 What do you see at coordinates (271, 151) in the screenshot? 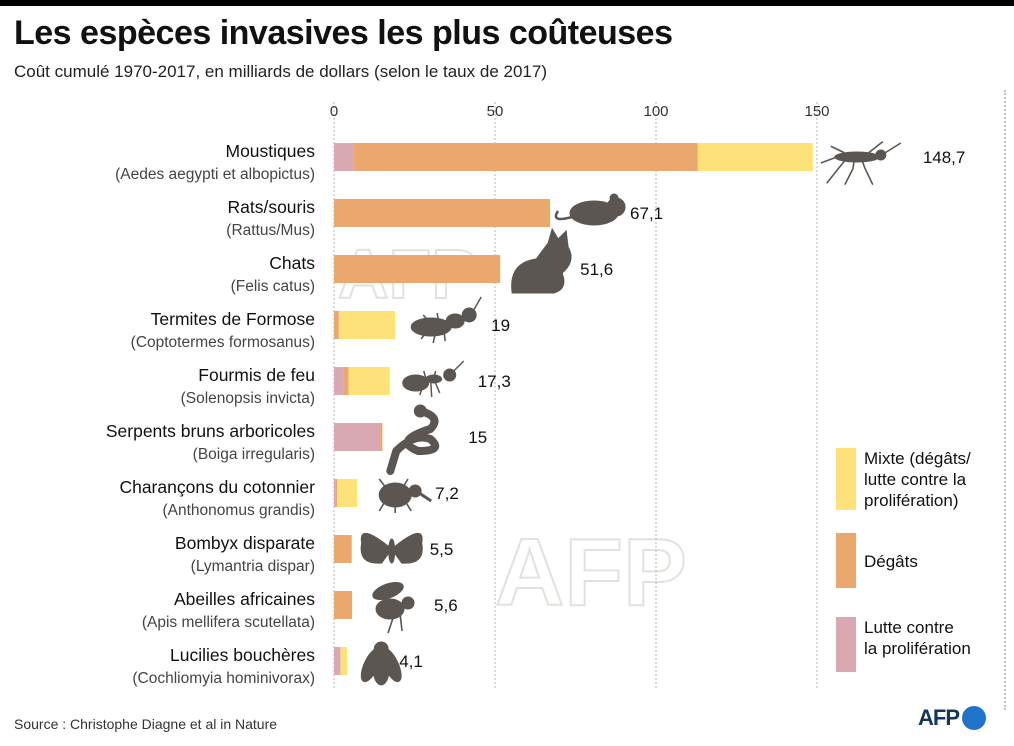
I see `category-name: Moustiques` at bounding box center [271, 151].